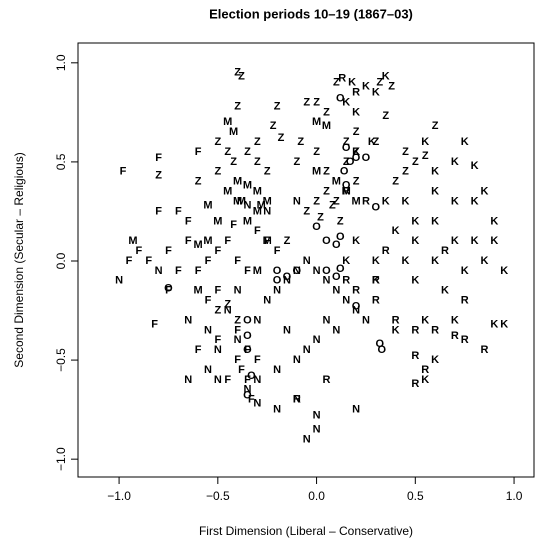 Image resolution: width=546 pixels, height=545 pixels. I want to click on y-tick-label: 1.0, so click(61, 62).